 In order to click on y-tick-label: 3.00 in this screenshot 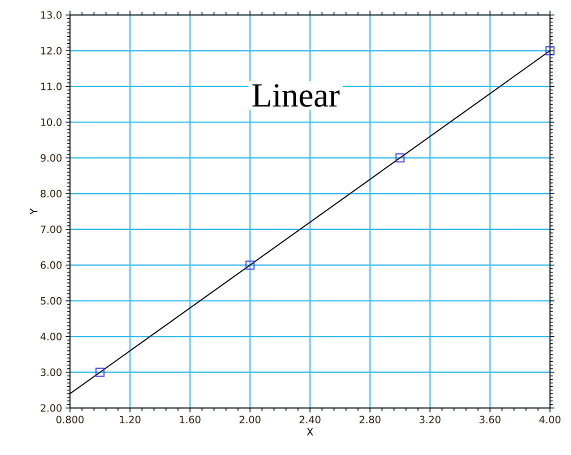, I will do `click(51, 372)`.